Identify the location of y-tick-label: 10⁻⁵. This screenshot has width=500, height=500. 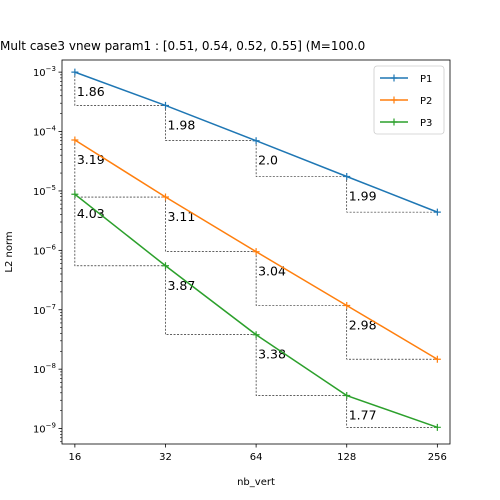
(44, 191).